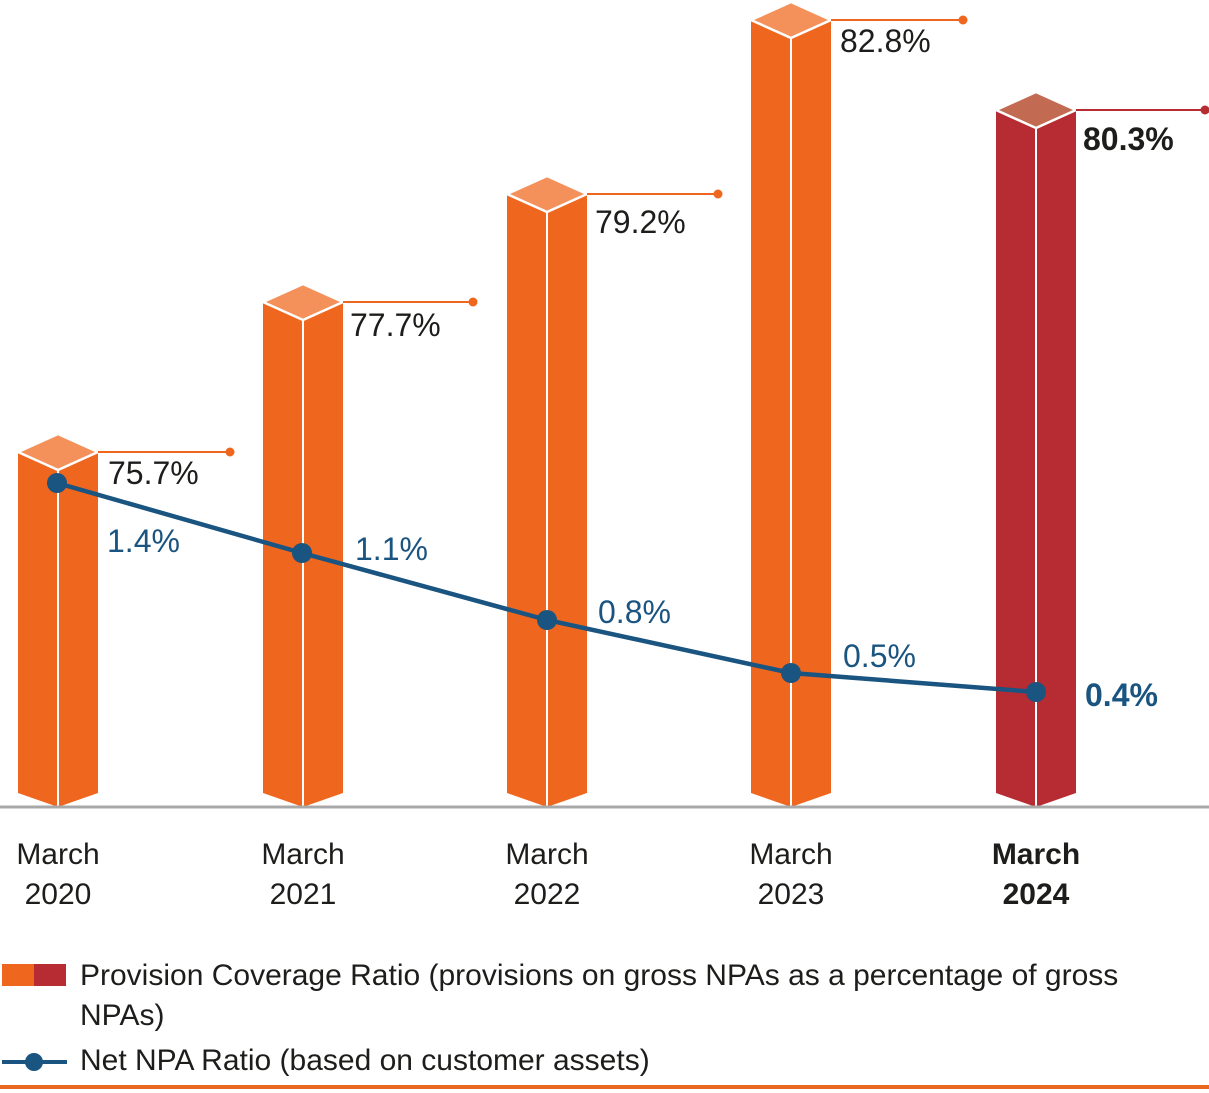  What do you see at coordinates (143, 541) in the screenshot?
I see `npa-value-label: 1.4%` at bounding box center [143, 541].